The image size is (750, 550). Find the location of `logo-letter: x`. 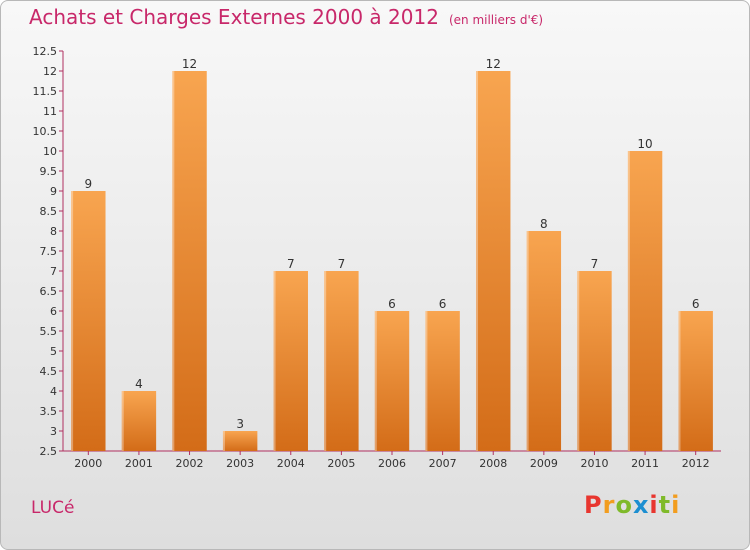

logo-letter: x is located at coordinates (641, 505).